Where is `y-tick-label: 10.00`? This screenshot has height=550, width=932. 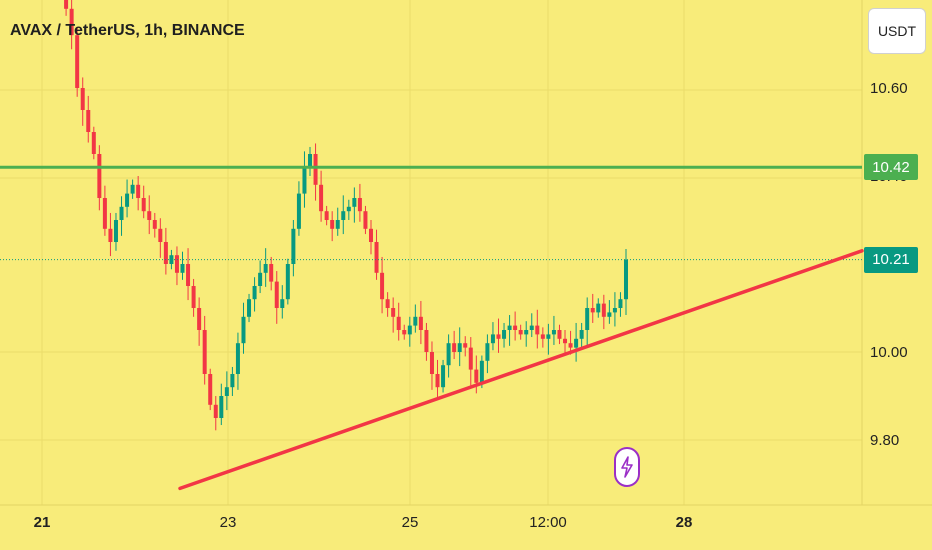
y-tick-label: 10.00 is located at coordinates (889, 352).